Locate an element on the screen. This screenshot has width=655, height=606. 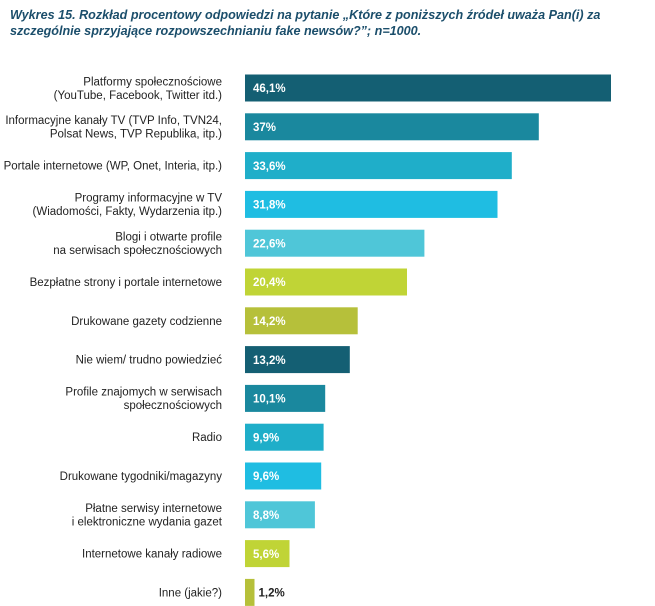
category-label-10: Drukowane tygodniki/magazyny is located at coordinates (141, 477).